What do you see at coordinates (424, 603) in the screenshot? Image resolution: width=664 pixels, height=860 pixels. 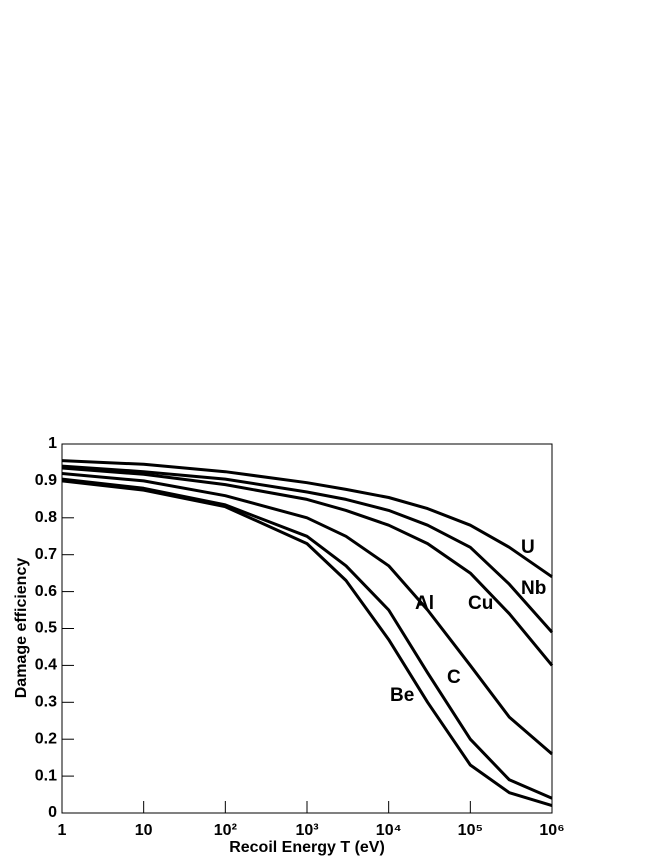 I see `series-label: Al` at bounding box center [424, 603].